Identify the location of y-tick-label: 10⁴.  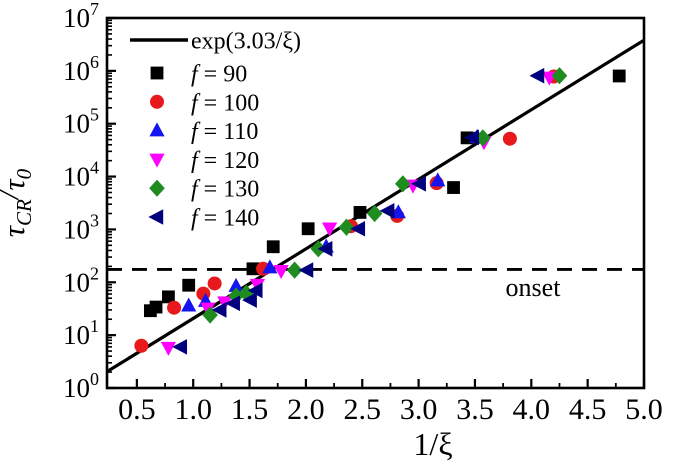
(81, 175).